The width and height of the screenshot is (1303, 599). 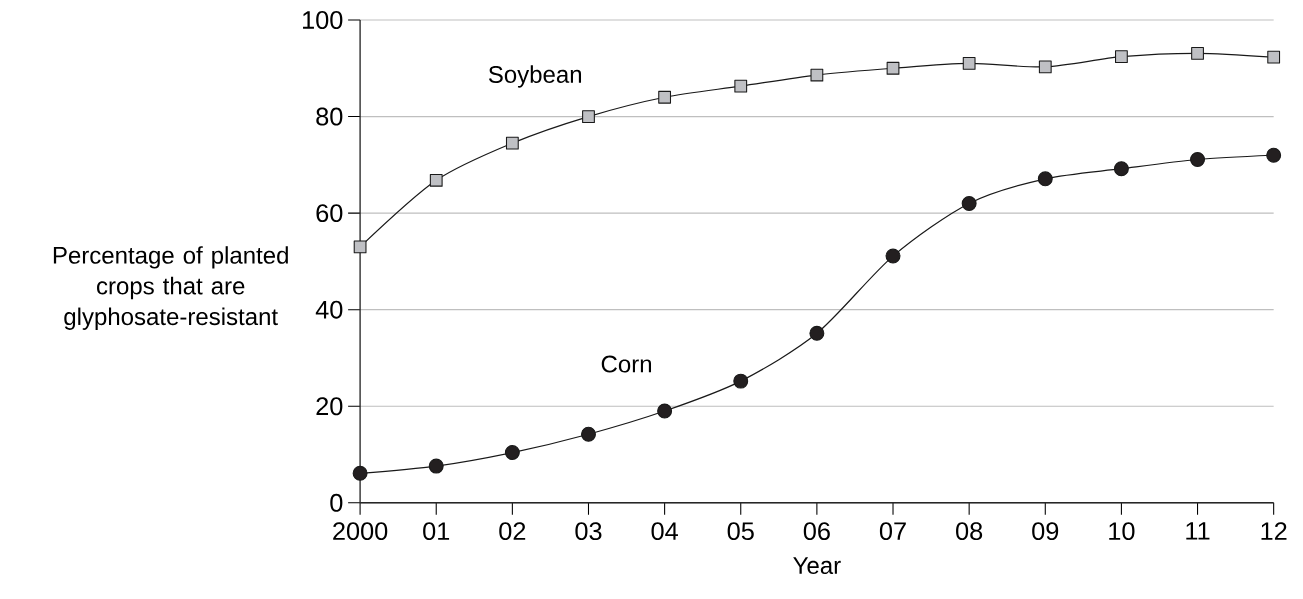 I want to click on x-tick-label: 11, so click(x=1198, y=531).